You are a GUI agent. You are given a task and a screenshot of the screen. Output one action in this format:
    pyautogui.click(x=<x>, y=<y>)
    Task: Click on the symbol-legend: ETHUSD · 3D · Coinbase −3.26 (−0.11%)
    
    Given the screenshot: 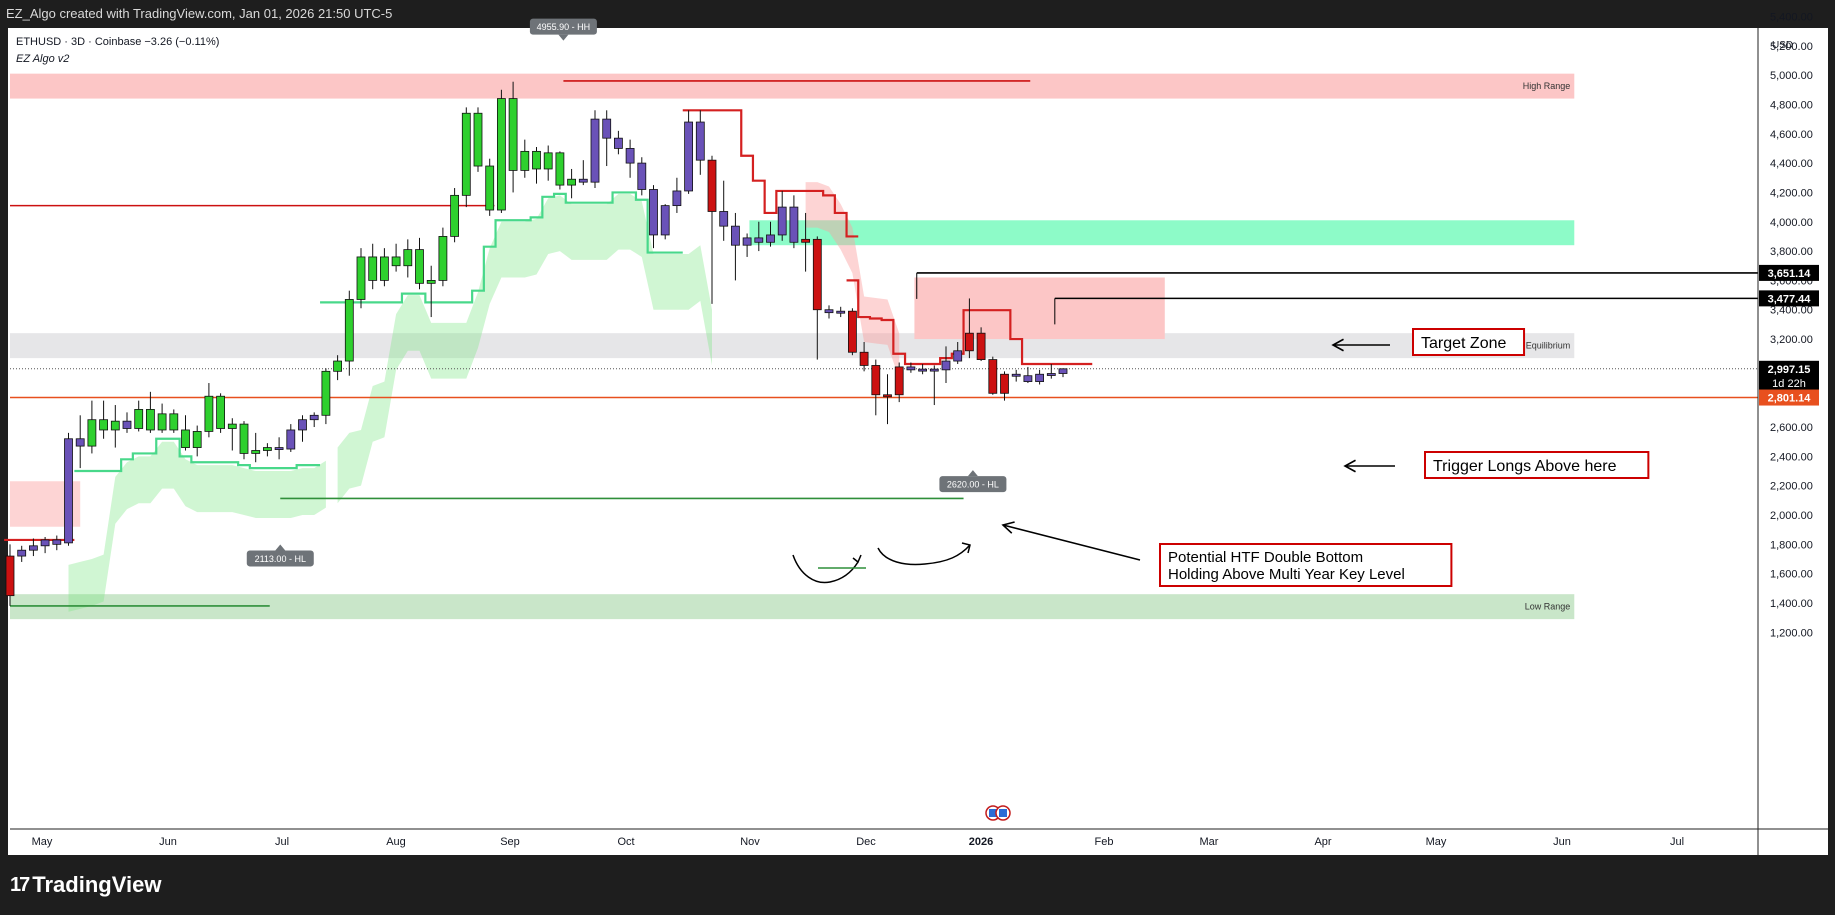 What is the action you would take?
    pyautogui.click(x=117, y=42)
    